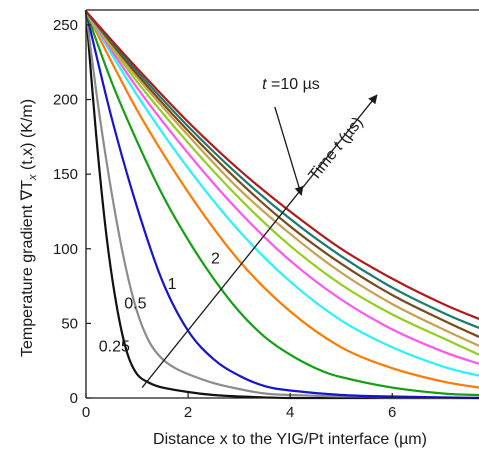 The image size is (479, 452). What do you see at coordinates (27, 137) in the screenshot?
I see `y-axis-title-tail: (t,x) (K/m)` at bounding box center [27, 137].